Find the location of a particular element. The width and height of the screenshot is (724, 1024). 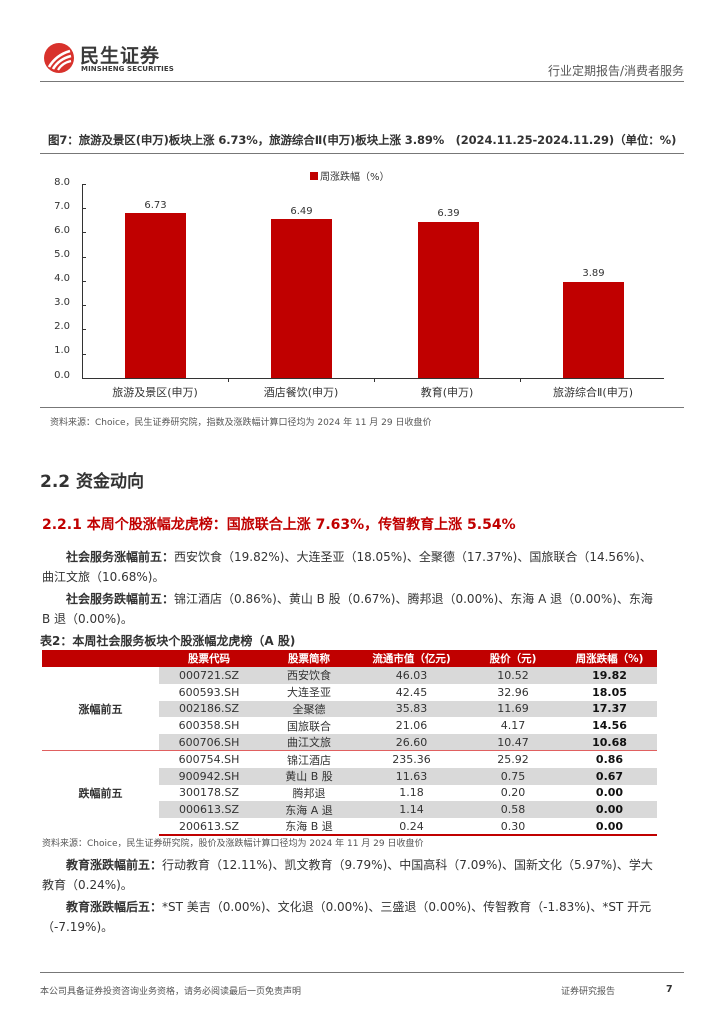

logo-chinese-text: 民生证券 is located at coordinates (120, 56).